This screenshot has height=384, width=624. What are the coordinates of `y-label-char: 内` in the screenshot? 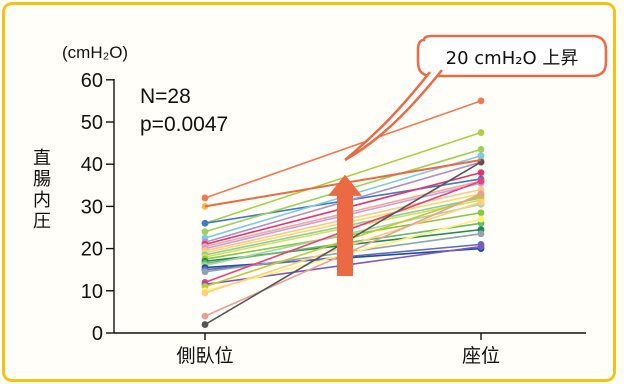 It's located at (42, 200).